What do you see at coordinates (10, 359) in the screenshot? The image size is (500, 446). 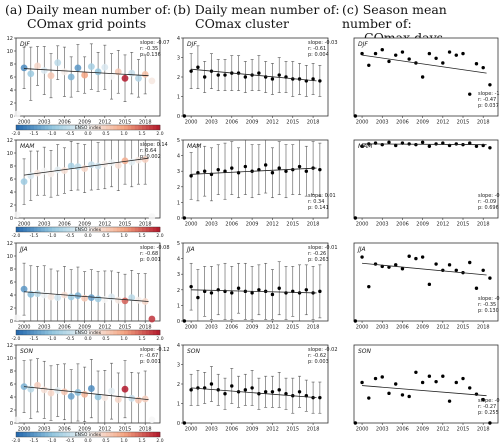 I see `ytick-label-a-son: 10` at bounding box center [10, 359].